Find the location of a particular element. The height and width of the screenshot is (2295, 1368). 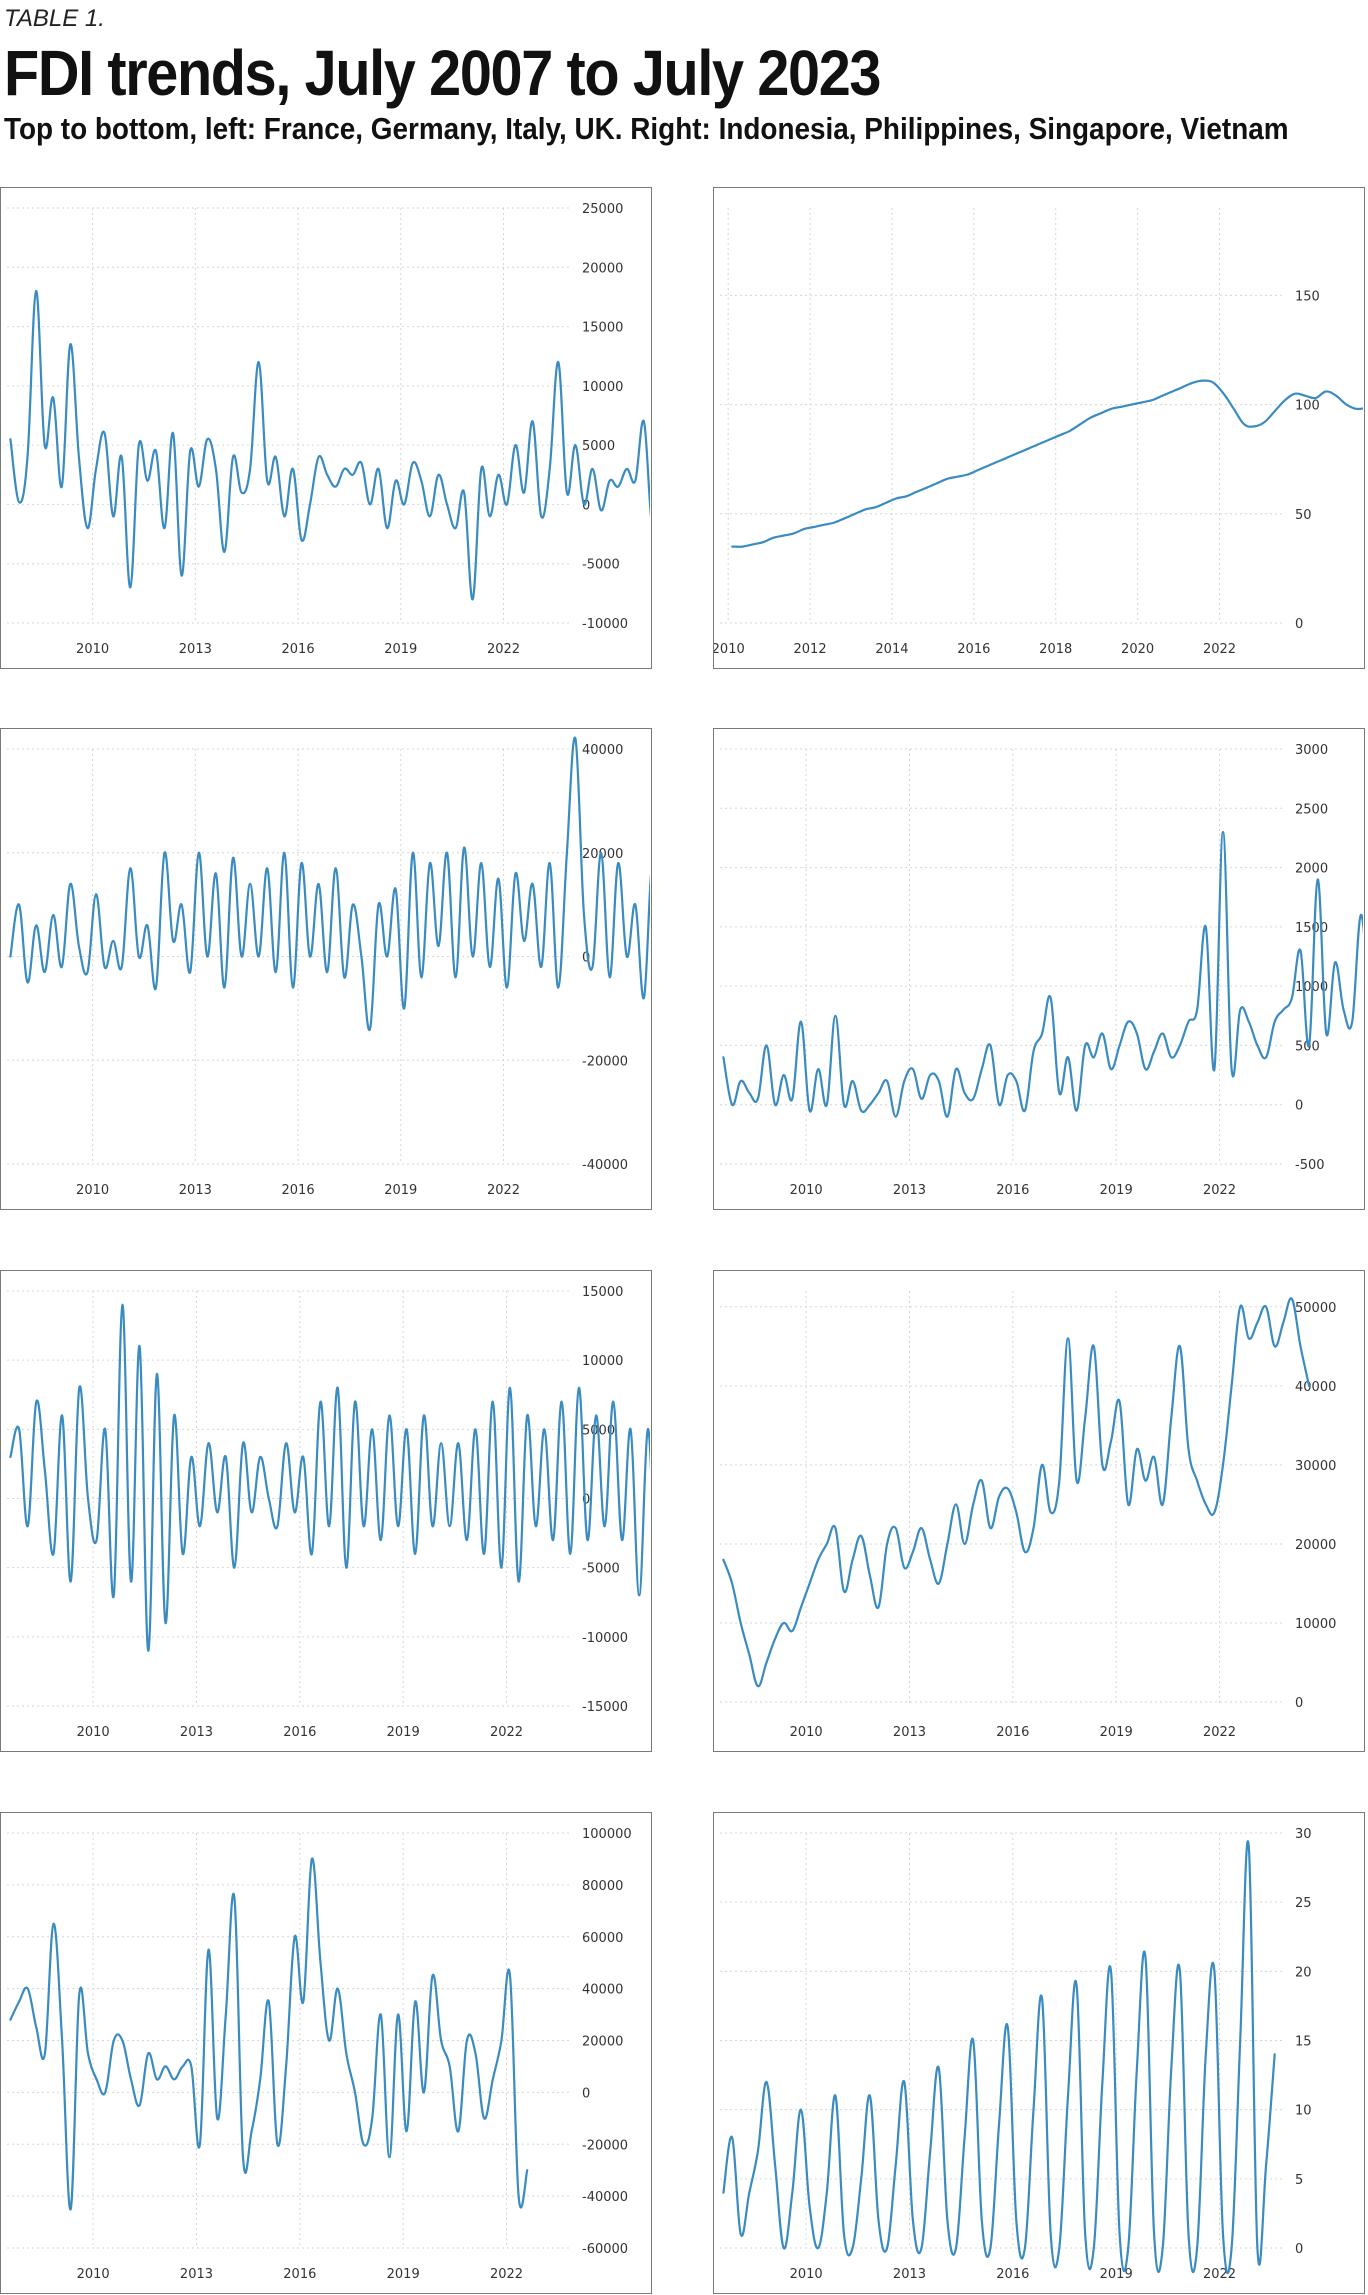

y-tick-label: 50 is located at coordinates (1303, 515).